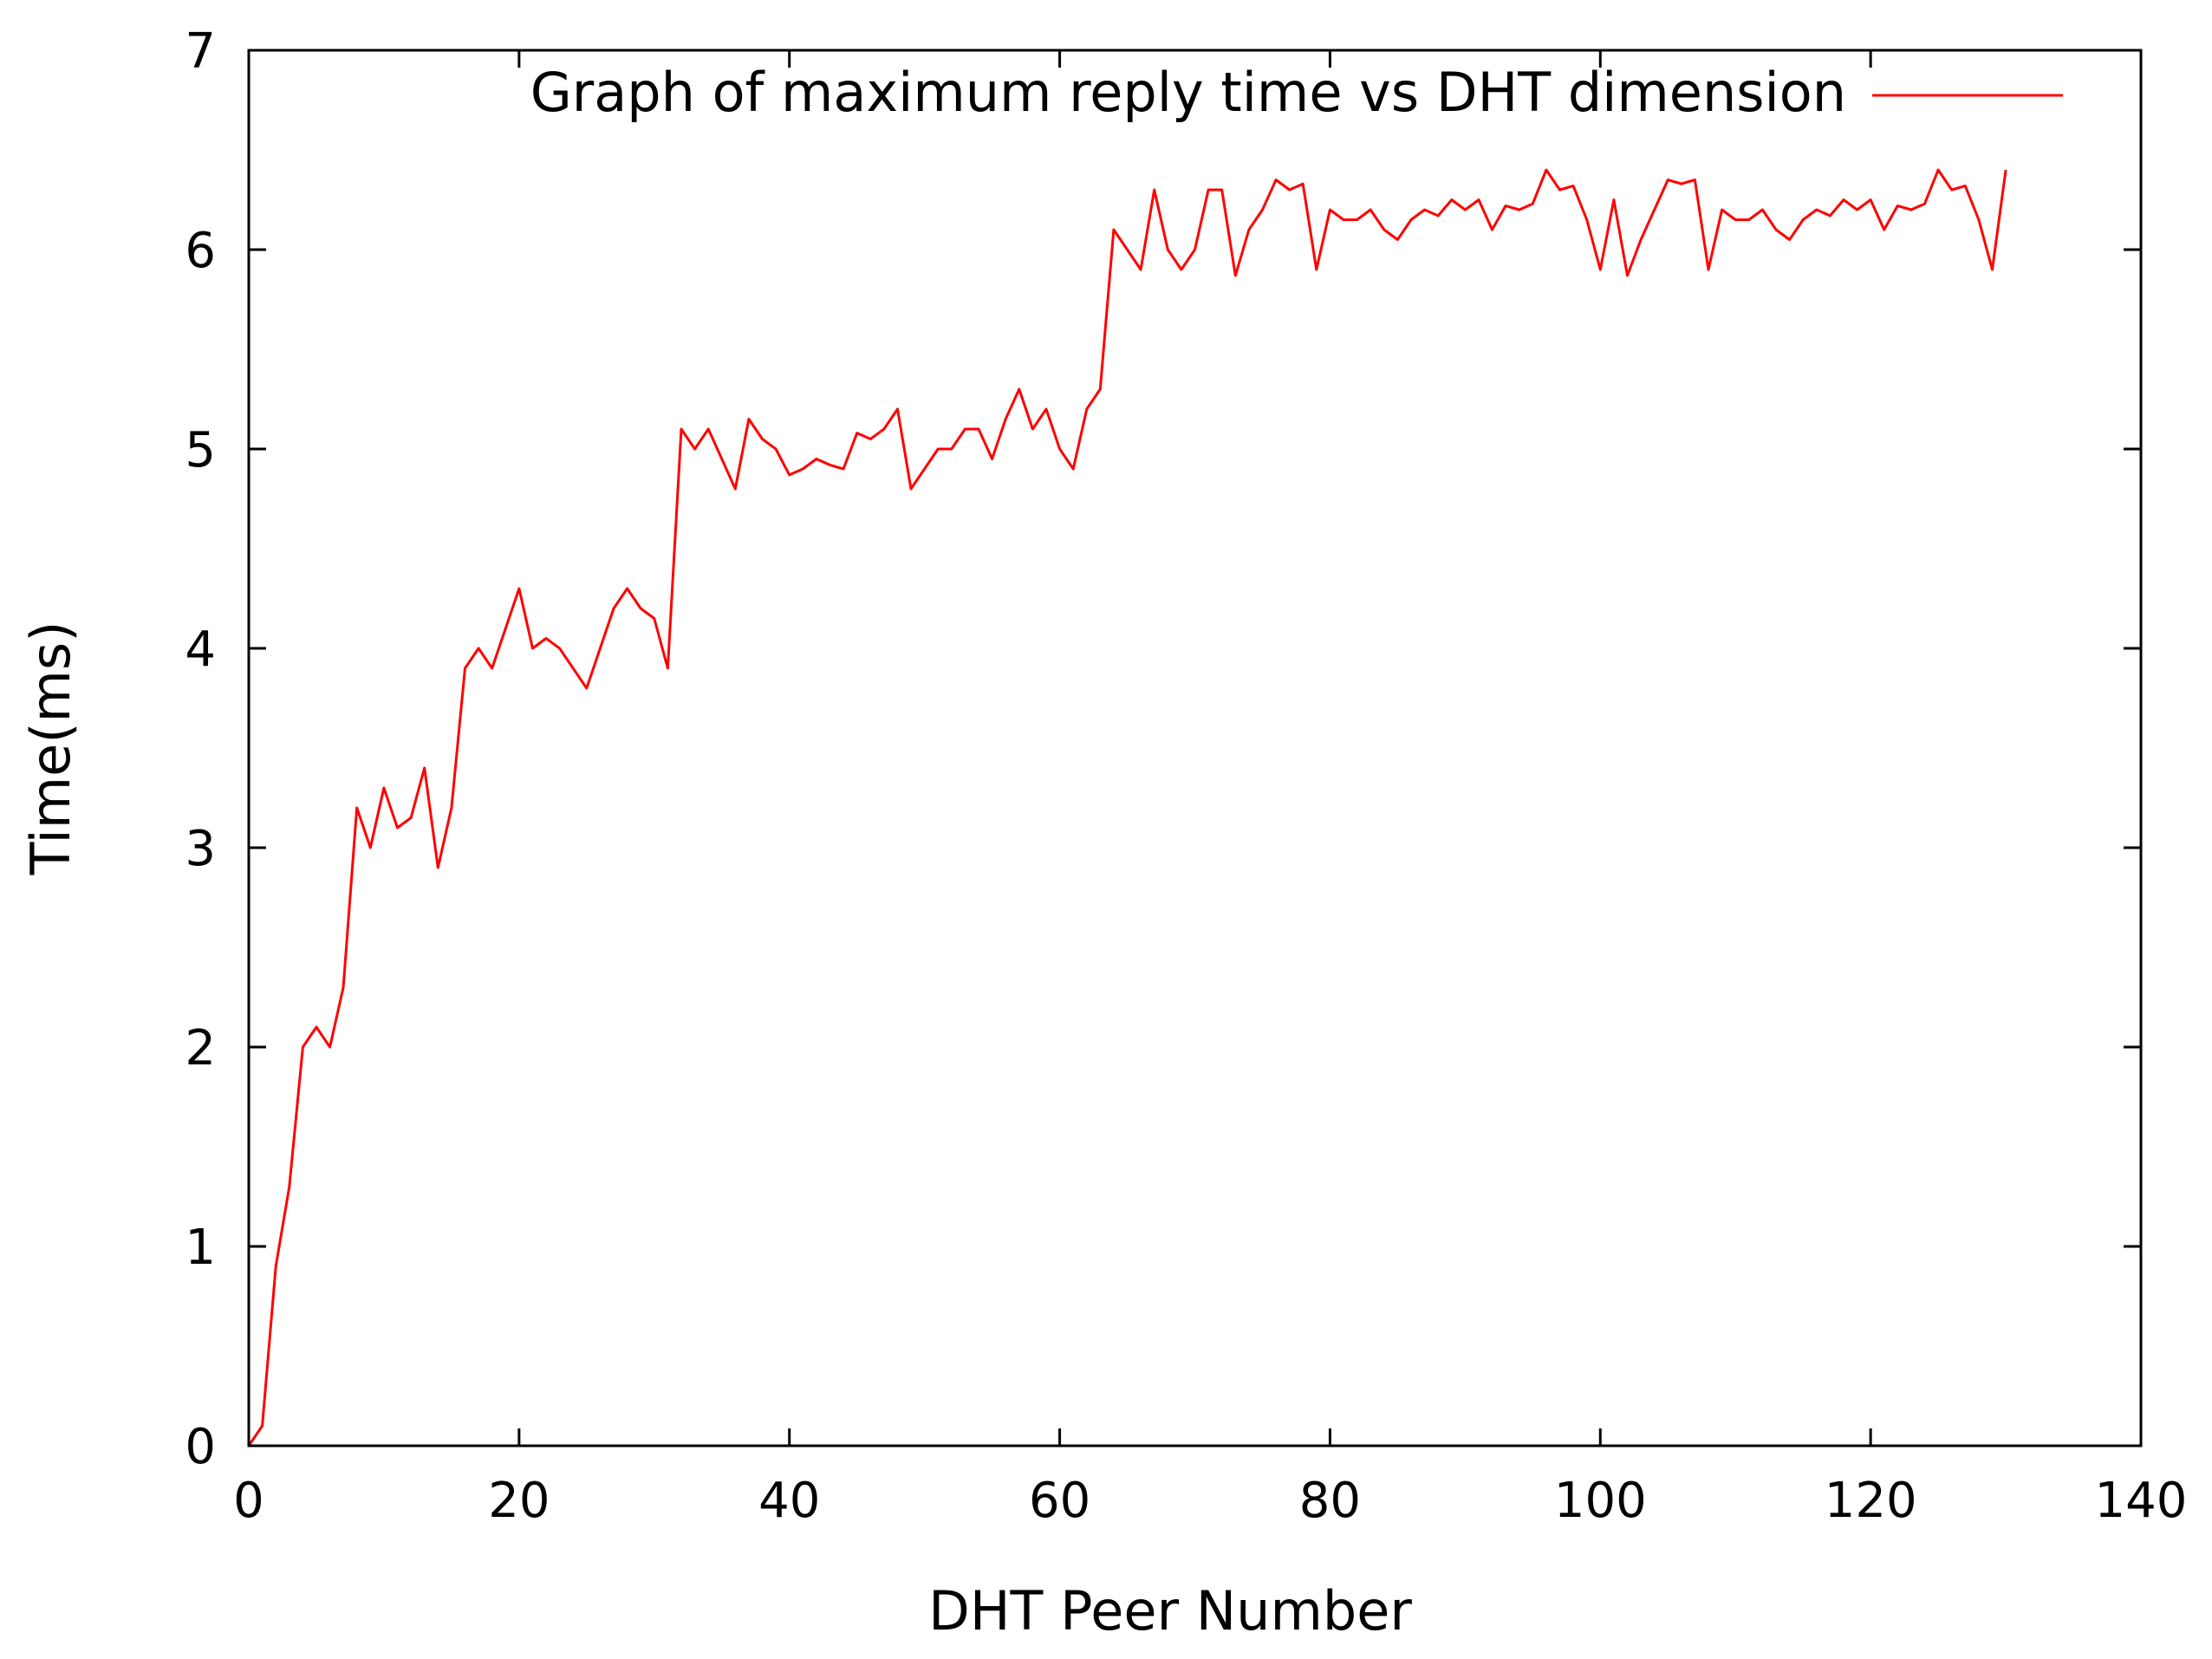 The height and width of the screenshot is (1659, 2212). What do you see at coordinates (50, 748) in the screenshot?
I see `y-axis-label: Time(ms)` at bounding box center [50, 748].